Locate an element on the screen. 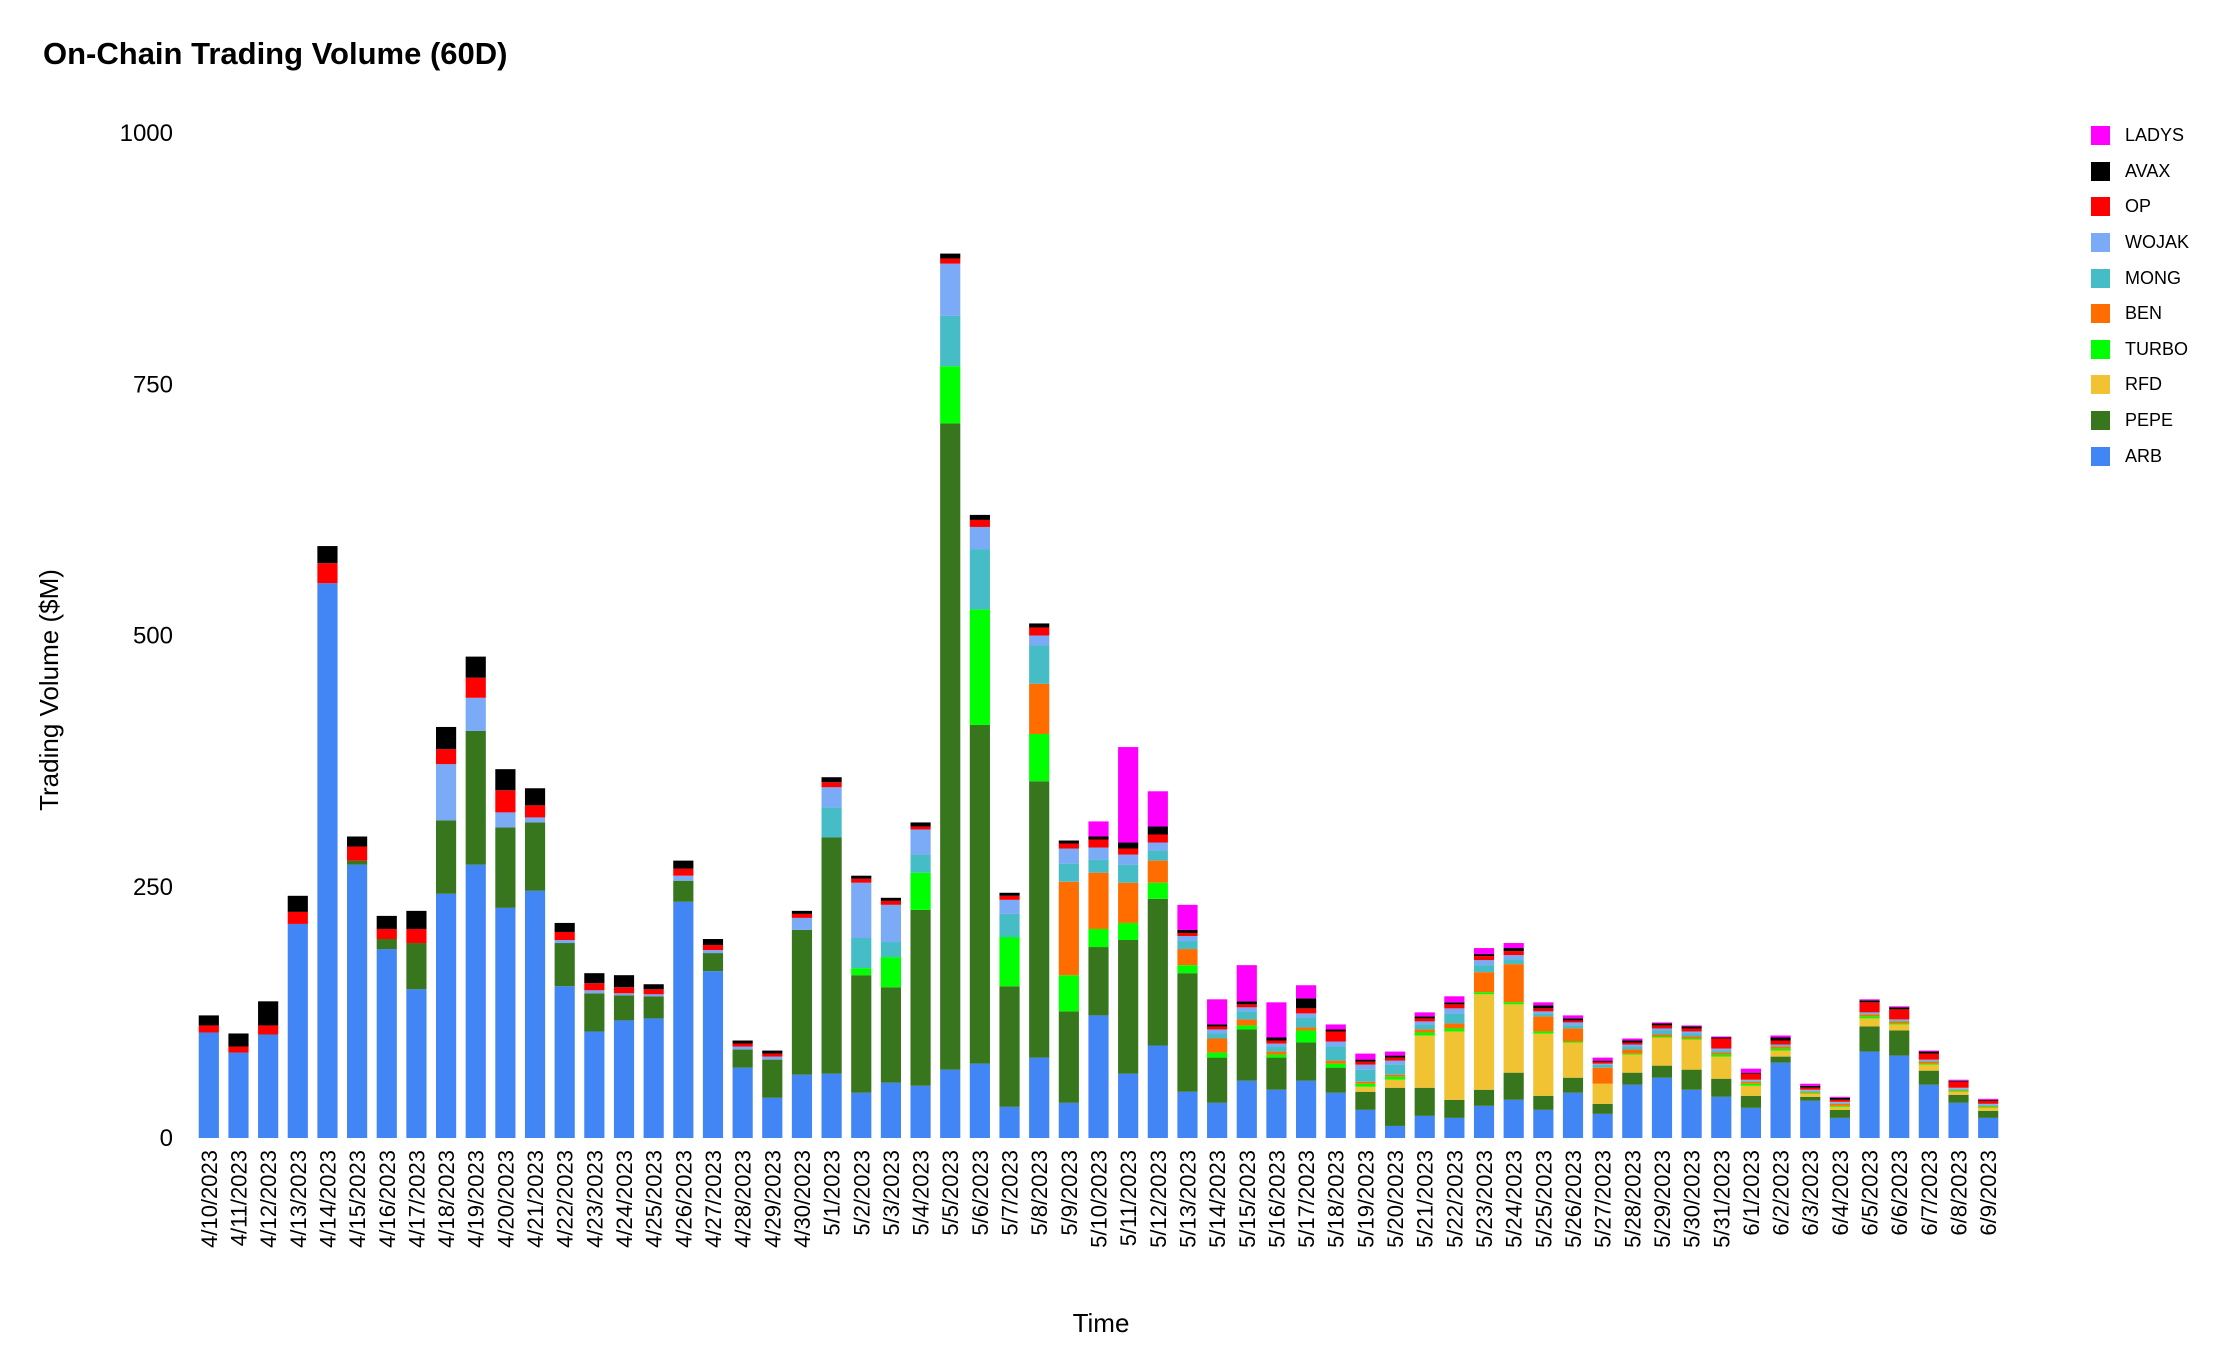 The height and width of the screenshot is (1354, 2234). legend-item-arb: ARB is located at coordinates (2140, 456).